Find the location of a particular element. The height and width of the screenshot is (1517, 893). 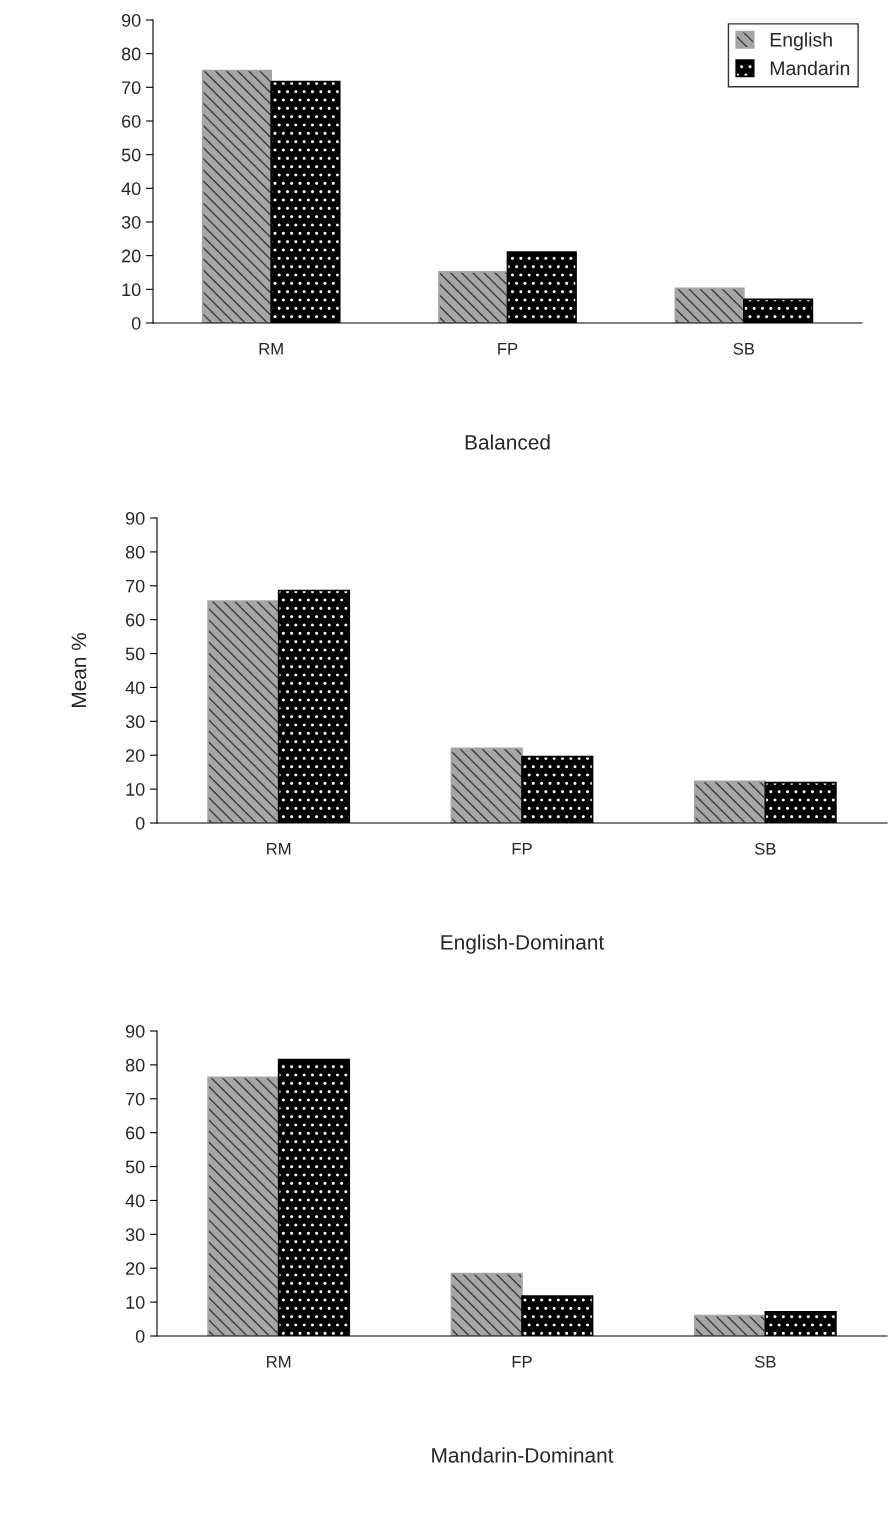

y-axis-title: Mean % is located at coordinates (79, 670).